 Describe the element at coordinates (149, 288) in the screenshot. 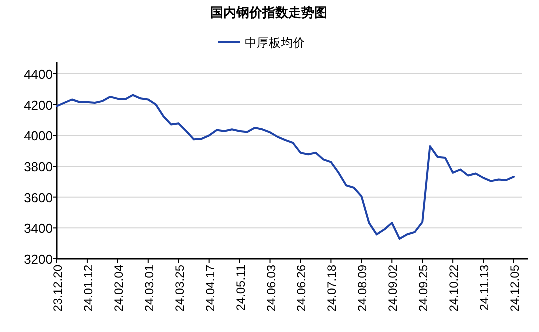

I see `x-tick-label: 24.03.01` at that location.